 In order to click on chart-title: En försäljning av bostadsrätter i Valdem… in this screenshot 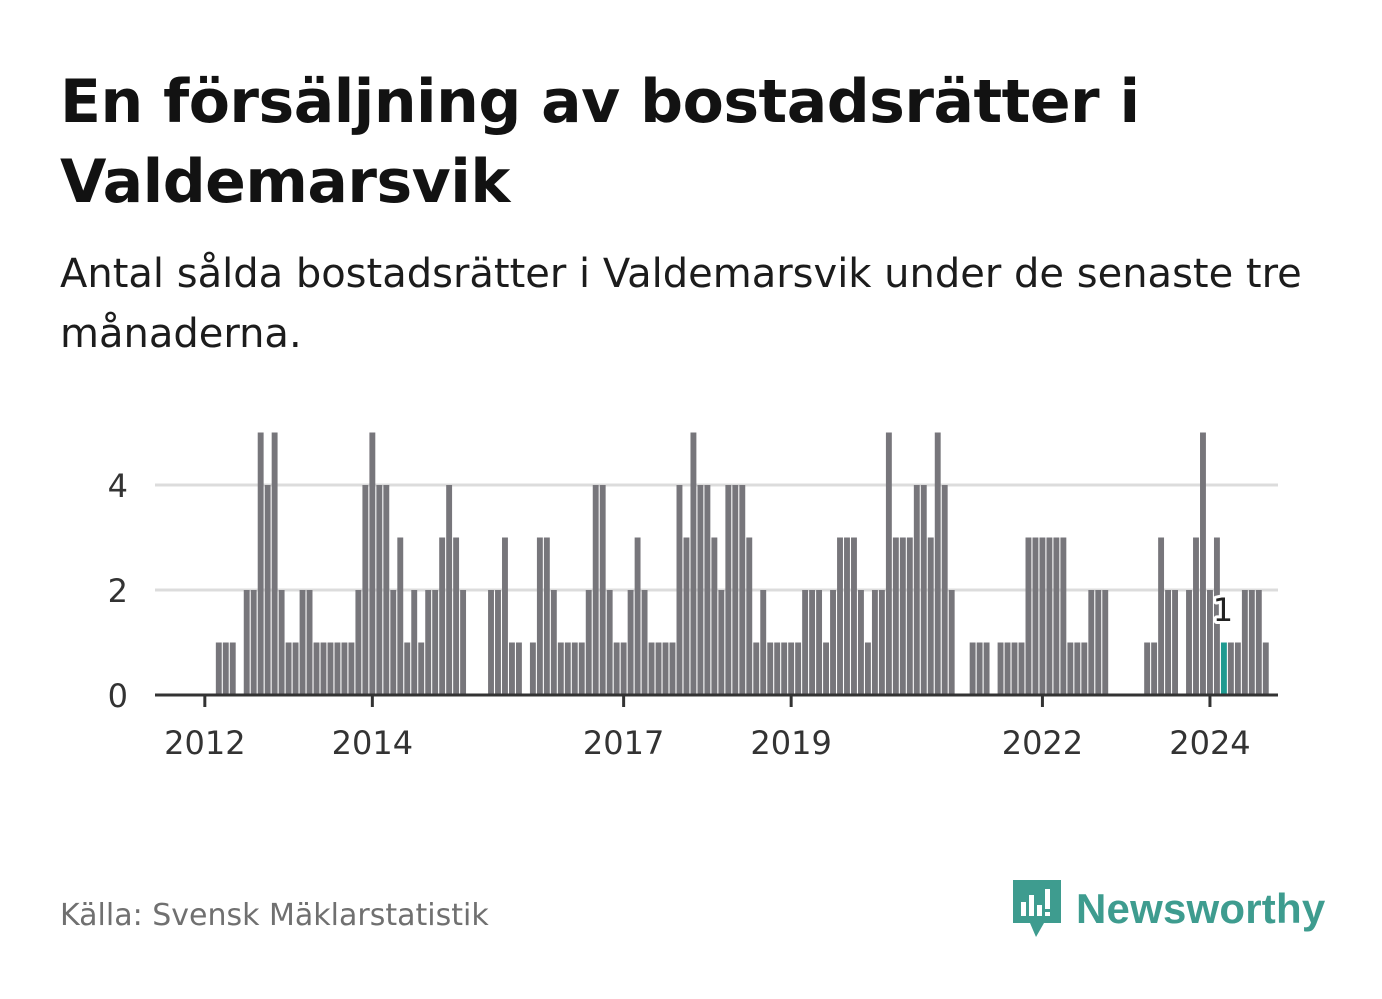, I will do `click(600, 142)`.